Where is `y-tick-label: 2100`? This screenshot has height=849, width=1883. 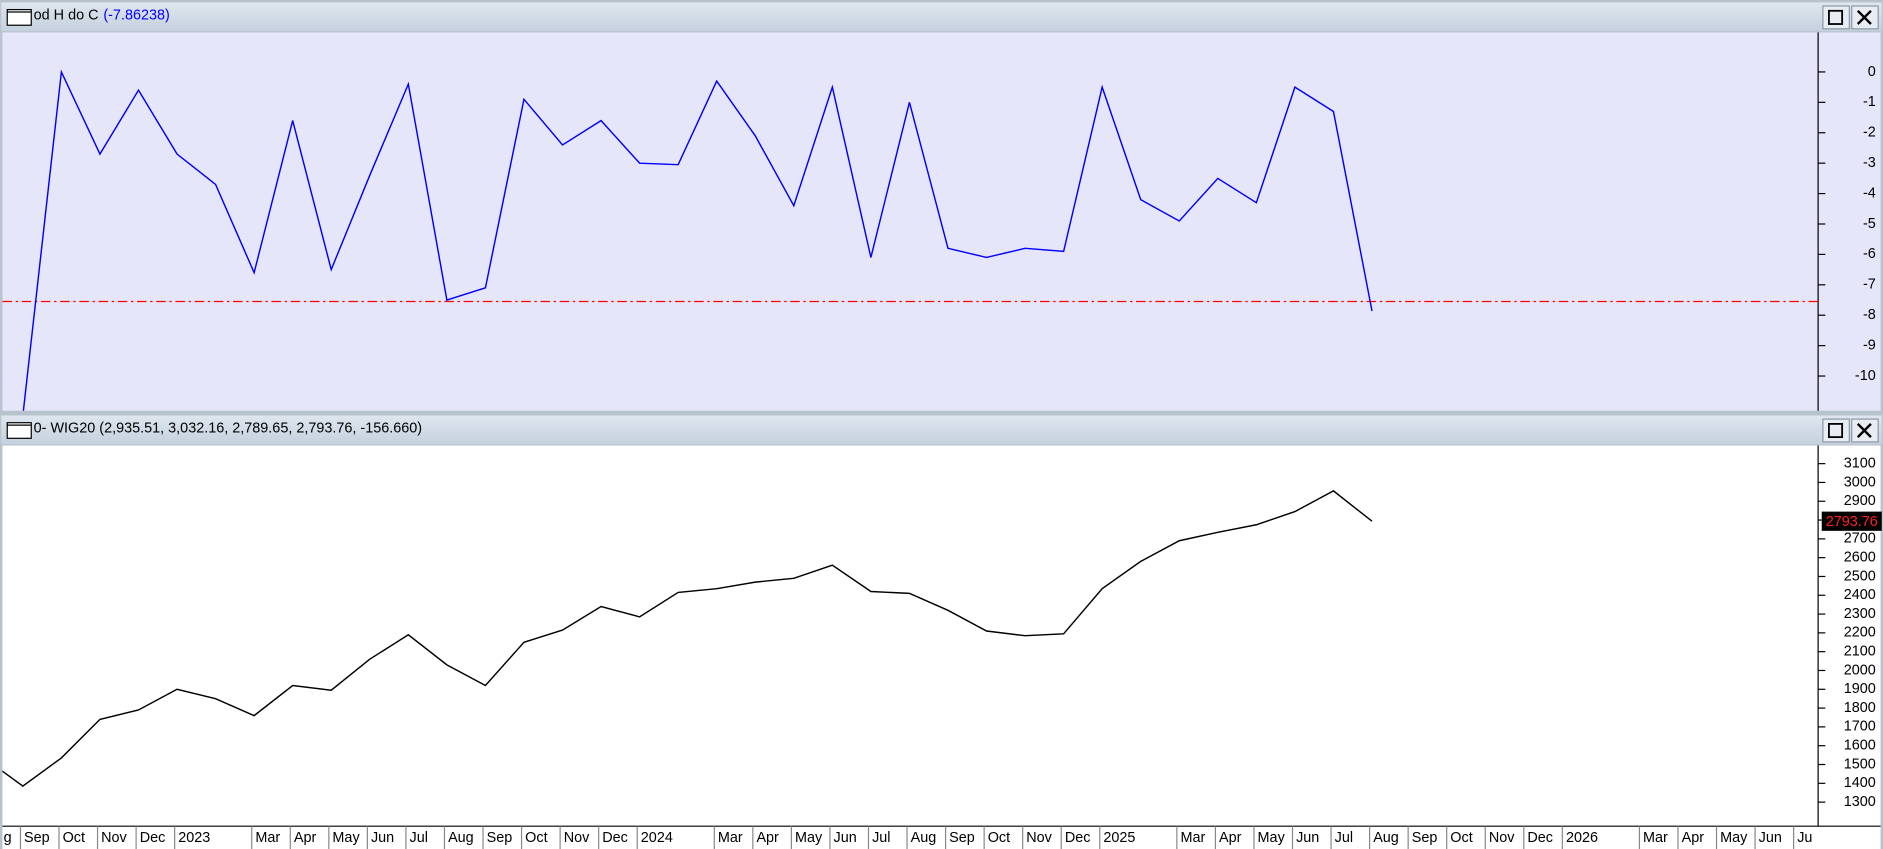 y-tick-label: 2100 is located at coordinates (1860, 651).